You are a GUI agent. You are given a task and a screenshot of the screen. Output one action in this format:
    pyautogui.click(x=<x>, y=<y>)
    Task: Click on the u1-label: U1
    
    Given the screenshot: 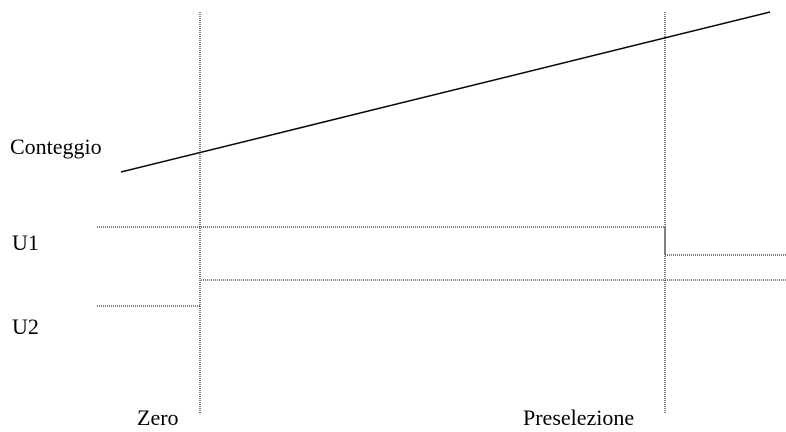 What is the action you would take?
    pyautogui.click(x=25, y=242)
    